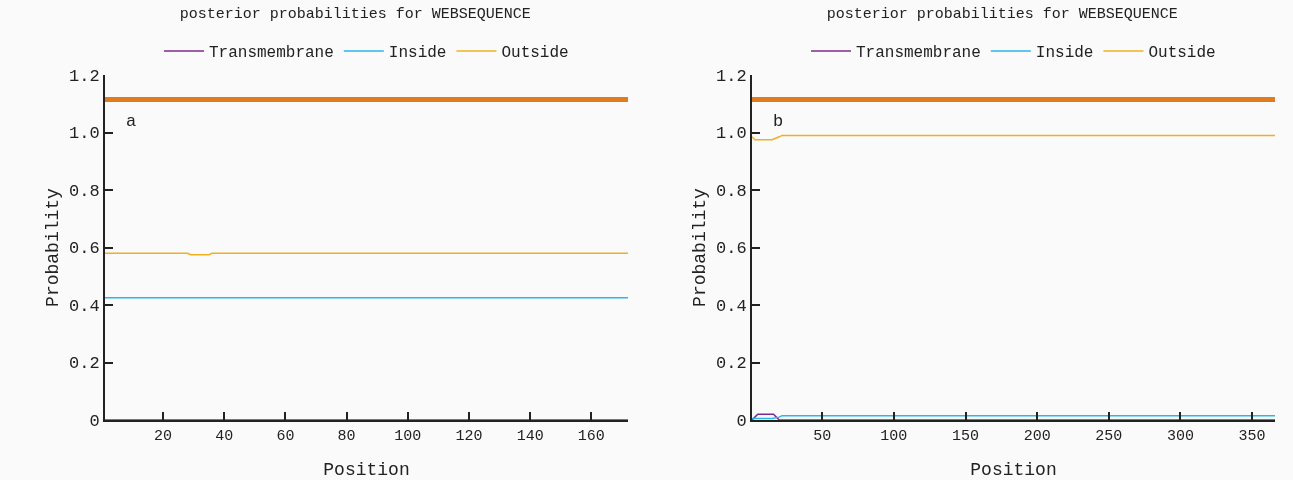 The width and height of the screenshot is (1293, 480). I want to click on x-tick-label: 60, so click(285, 436).